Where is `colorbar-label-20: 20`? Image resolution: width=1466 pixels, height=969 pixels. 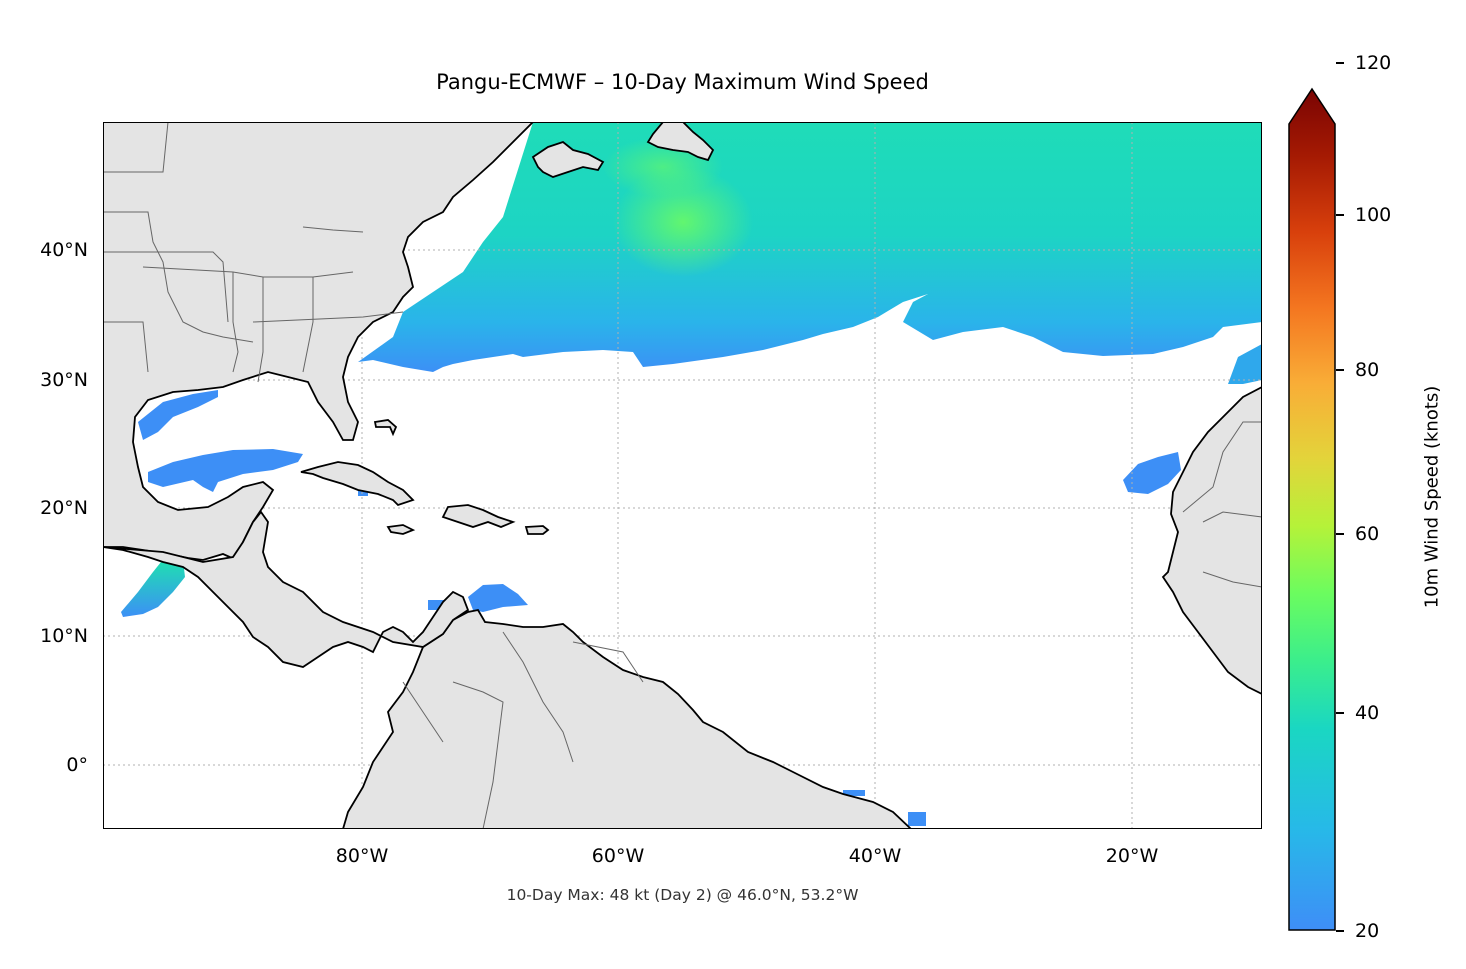 colorbar-label-20: 20 is located at coordinates (1367, 931).